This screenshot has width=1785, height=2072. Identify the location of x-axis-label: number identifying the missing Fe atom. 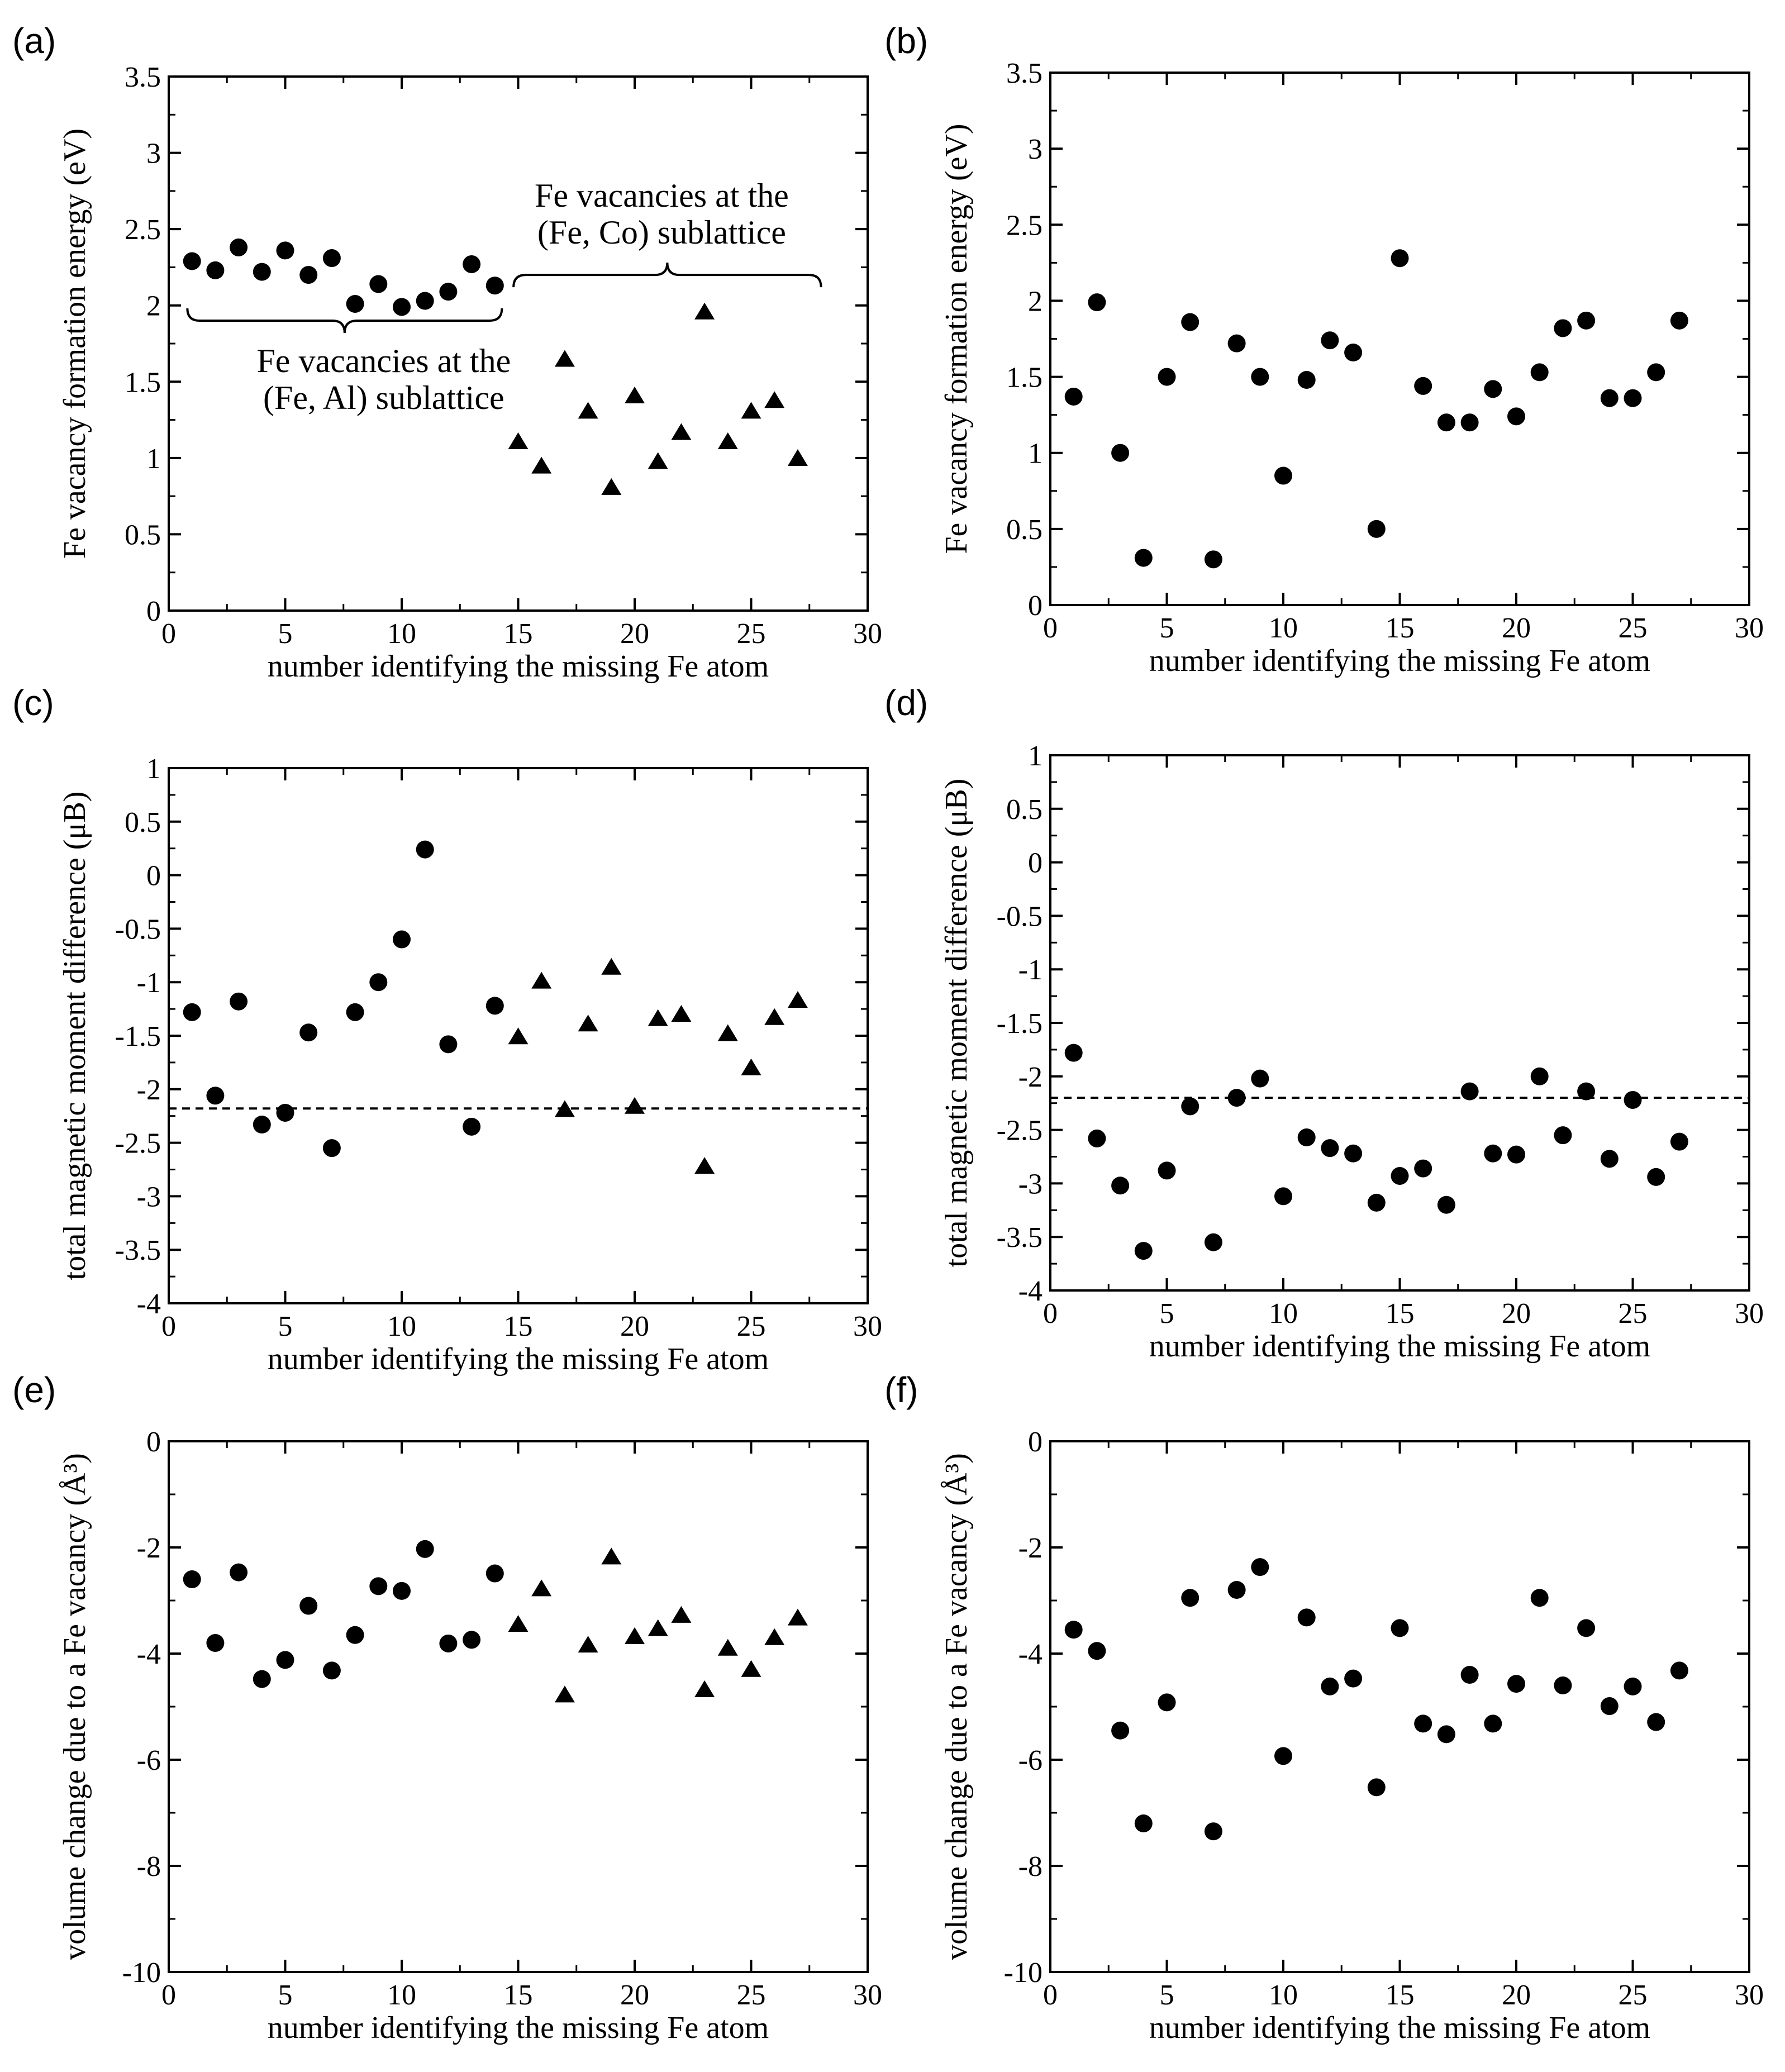
(1399, 1346).